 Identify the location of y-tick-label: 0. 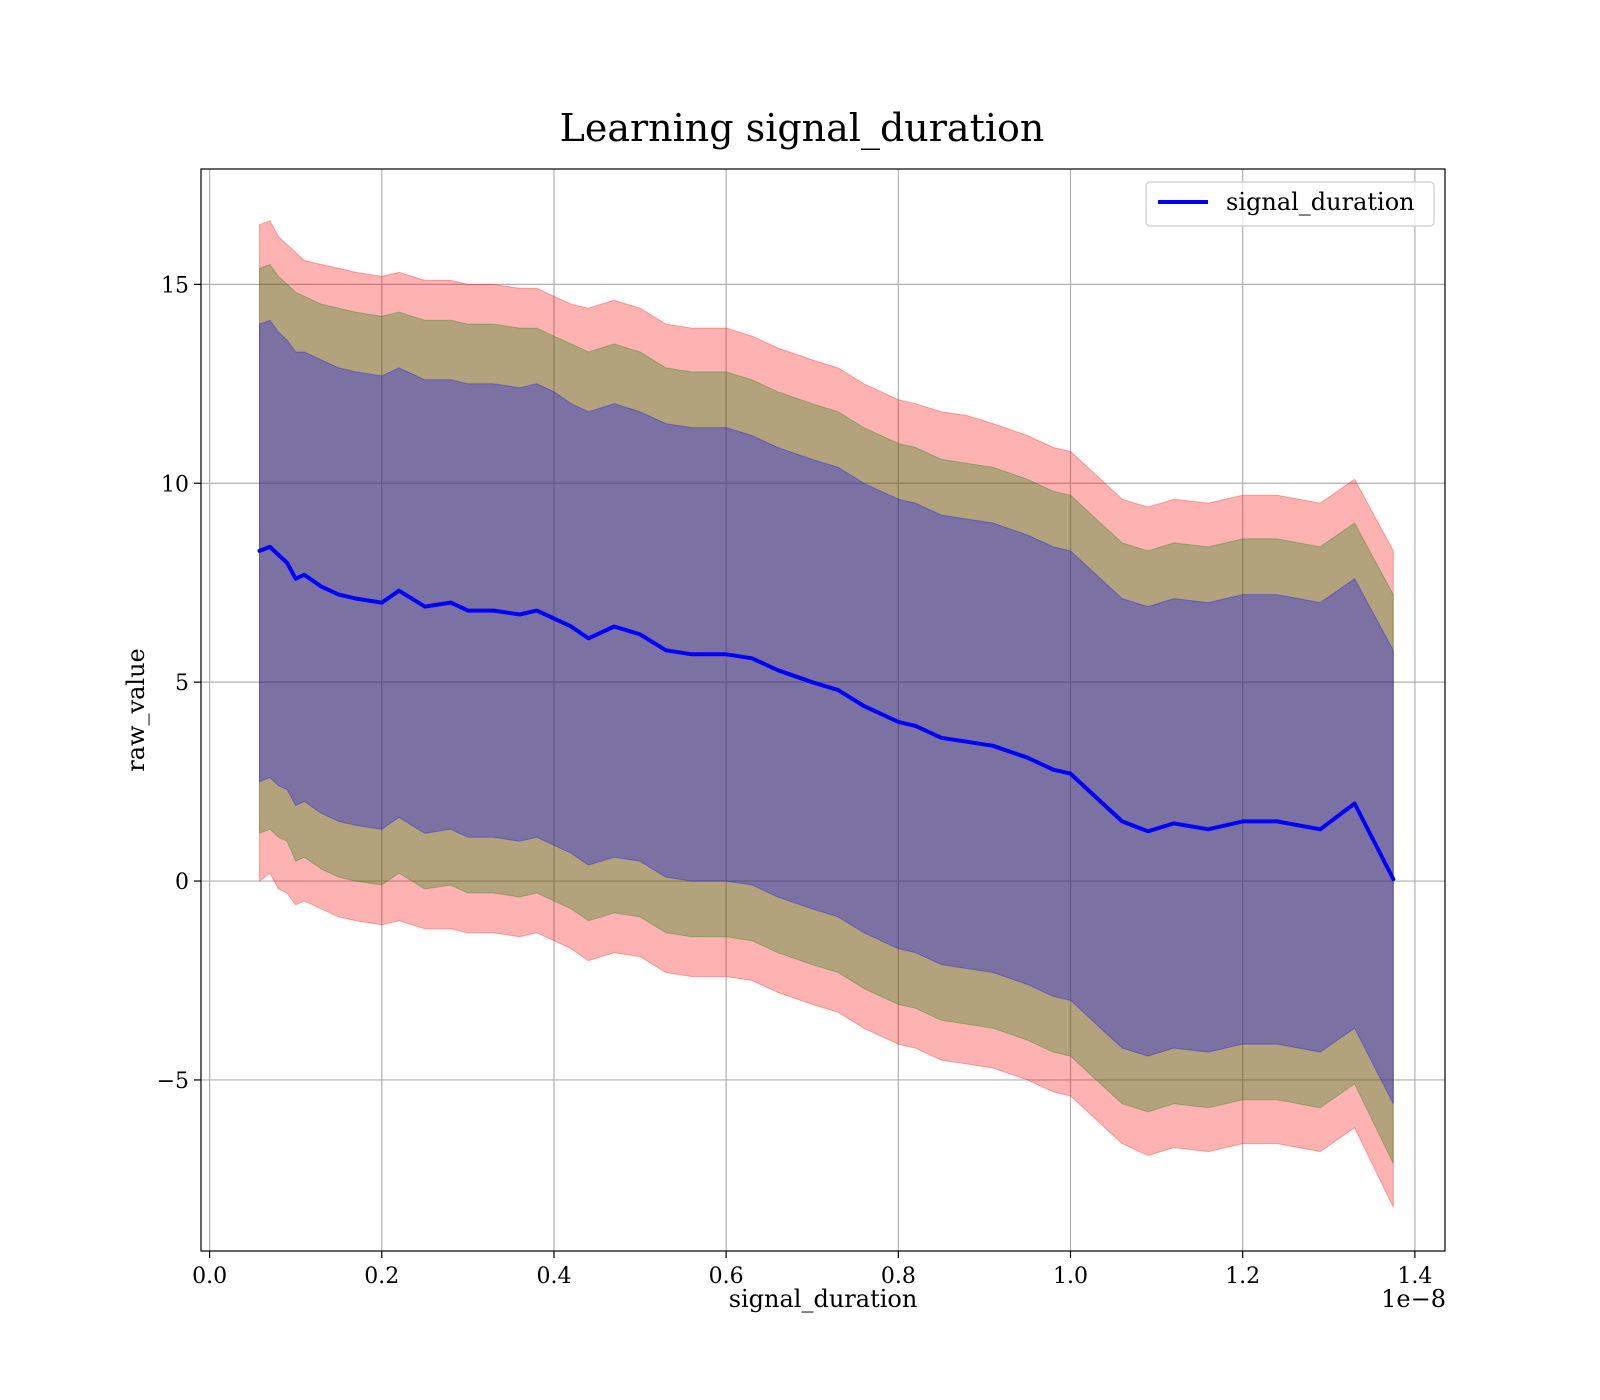
(182, 882).